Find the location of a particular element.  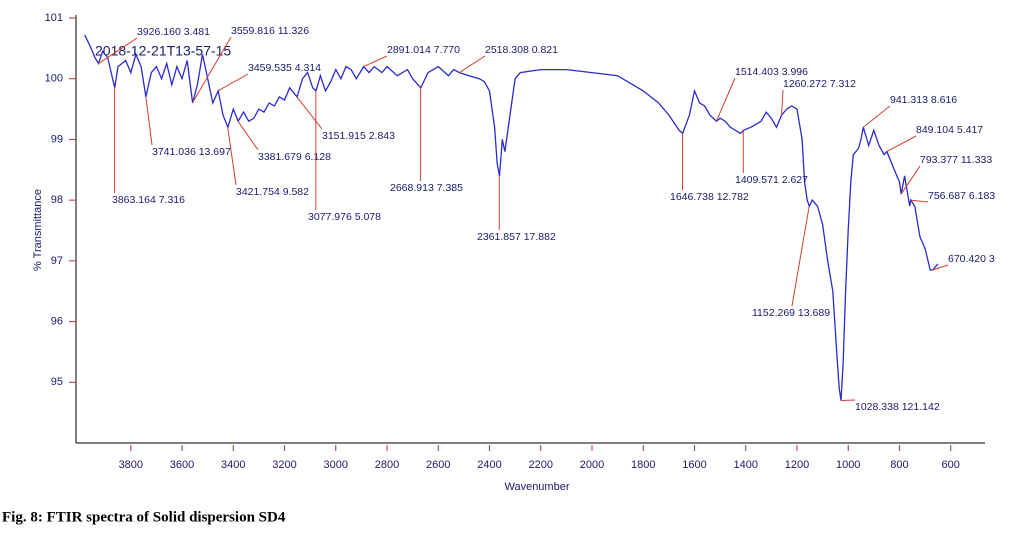

annotation-label: 1514.403 3.996 is located at coordinates (771, 72).